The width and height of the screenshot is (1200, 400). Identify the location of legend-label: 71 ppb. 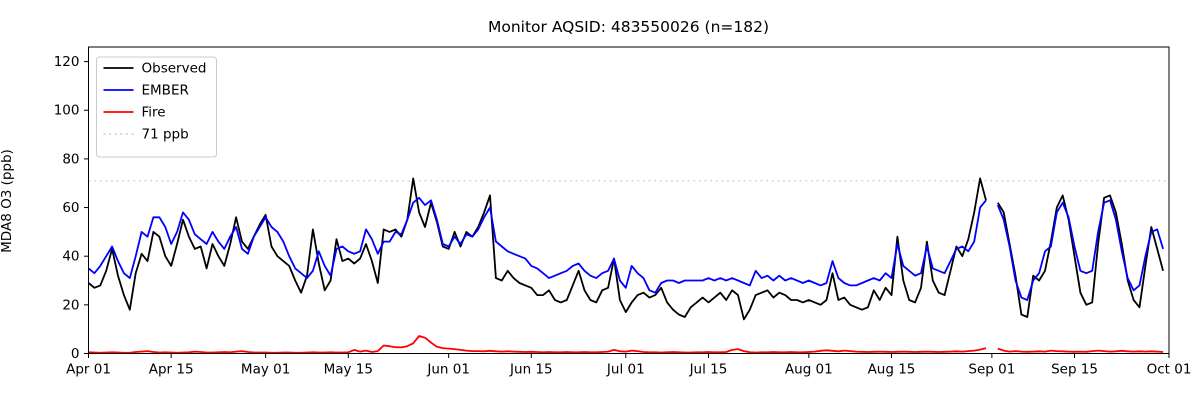
(165, 135).